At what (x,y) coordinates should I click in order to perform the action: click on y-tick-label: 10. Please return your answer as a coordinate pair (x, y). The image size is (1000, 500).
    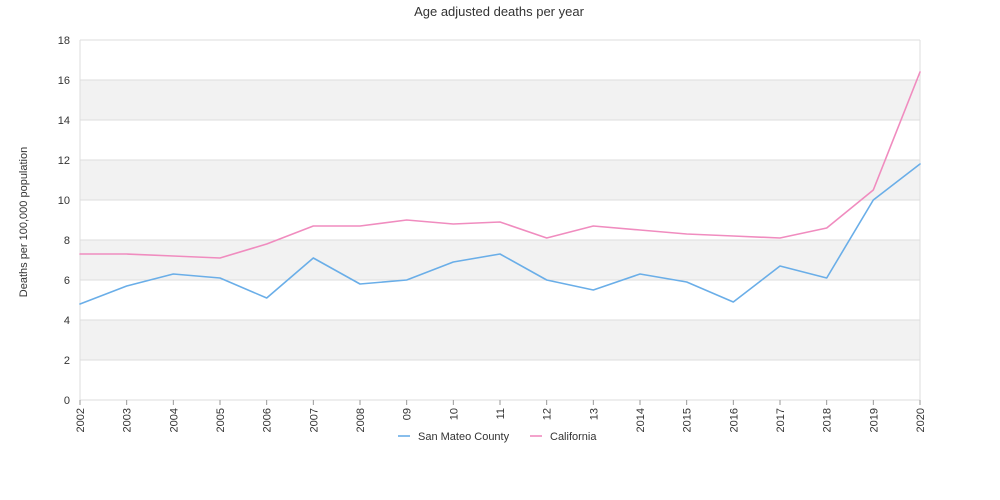
    Looking at the image, I should click on (64, 201).